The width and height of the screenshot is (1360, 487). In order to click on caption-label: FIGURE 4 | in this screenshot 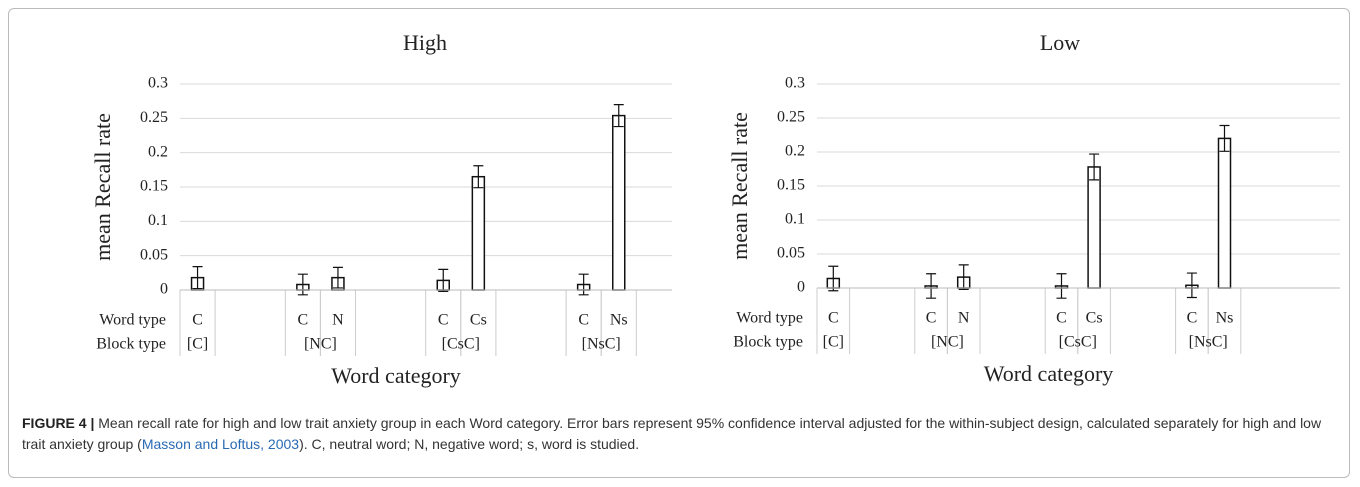, I will do `click(58, 423)`.